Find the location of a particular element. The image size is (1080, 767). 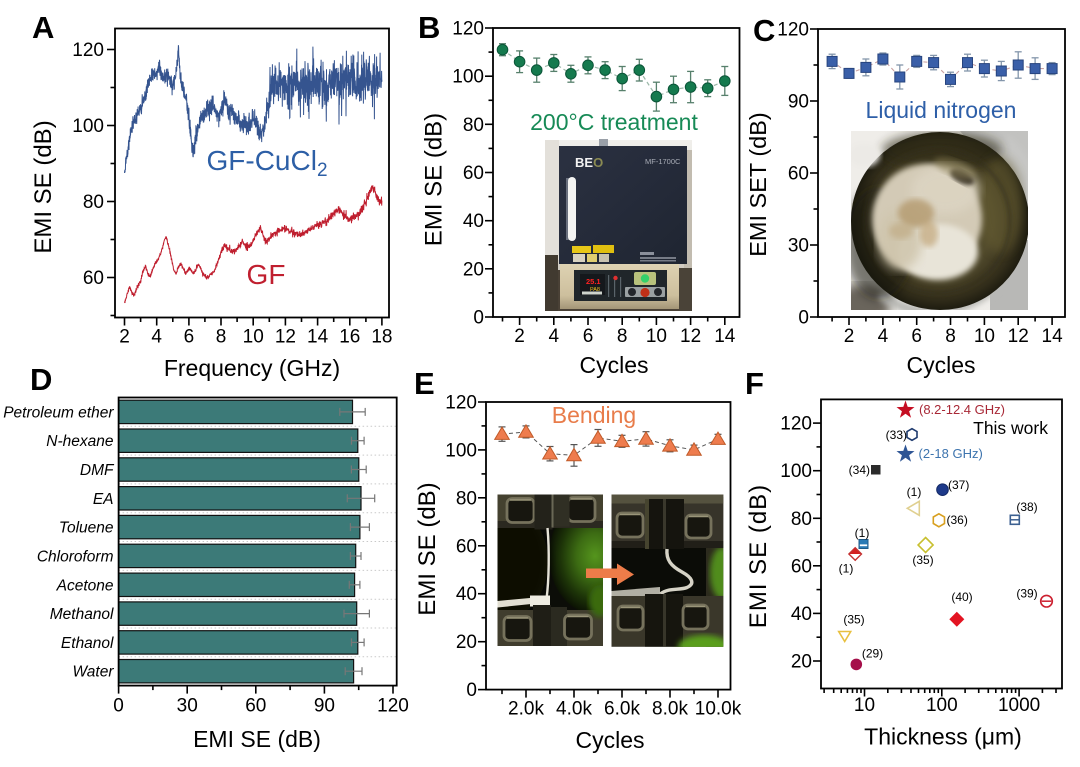

svg-text: Methanol is located at coordinates (82, 614).